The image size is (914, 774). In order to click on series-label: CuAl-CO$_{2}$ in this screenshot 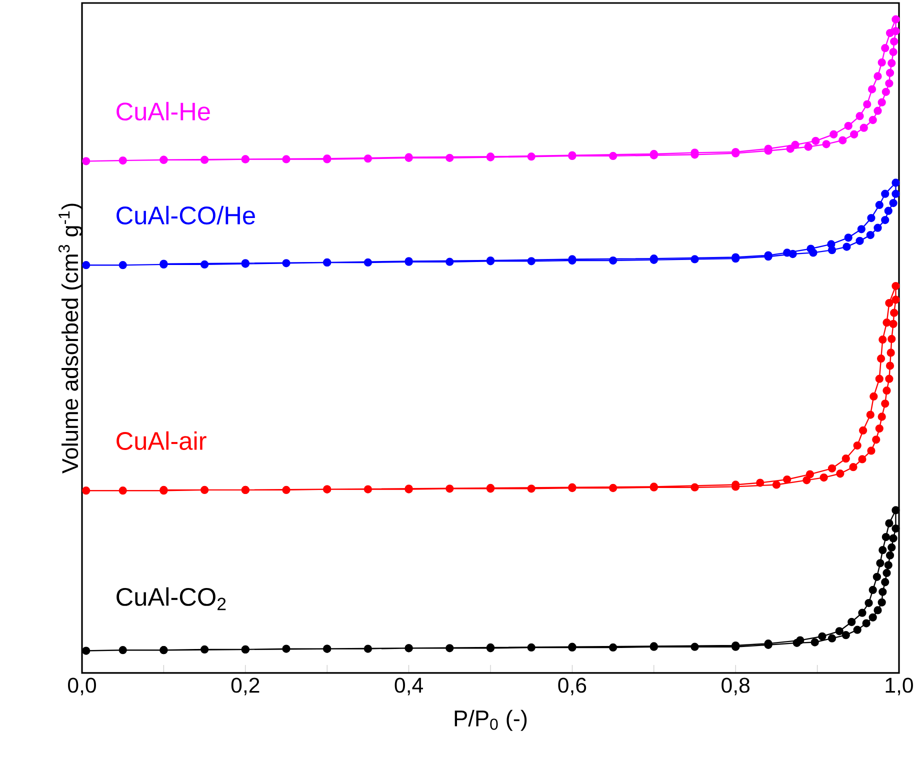, I will do `click(171, 598)`.